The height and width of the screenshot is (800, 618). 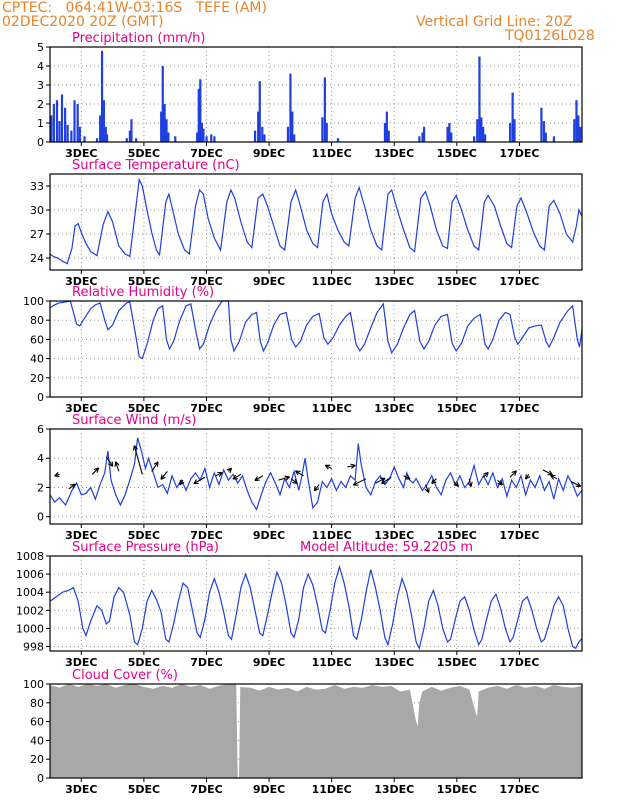 What do you see at coordinates (206, 408) in the screenshot?
I see `rh-x-tick-label: 7DEC` at bounding box center [206, 408].